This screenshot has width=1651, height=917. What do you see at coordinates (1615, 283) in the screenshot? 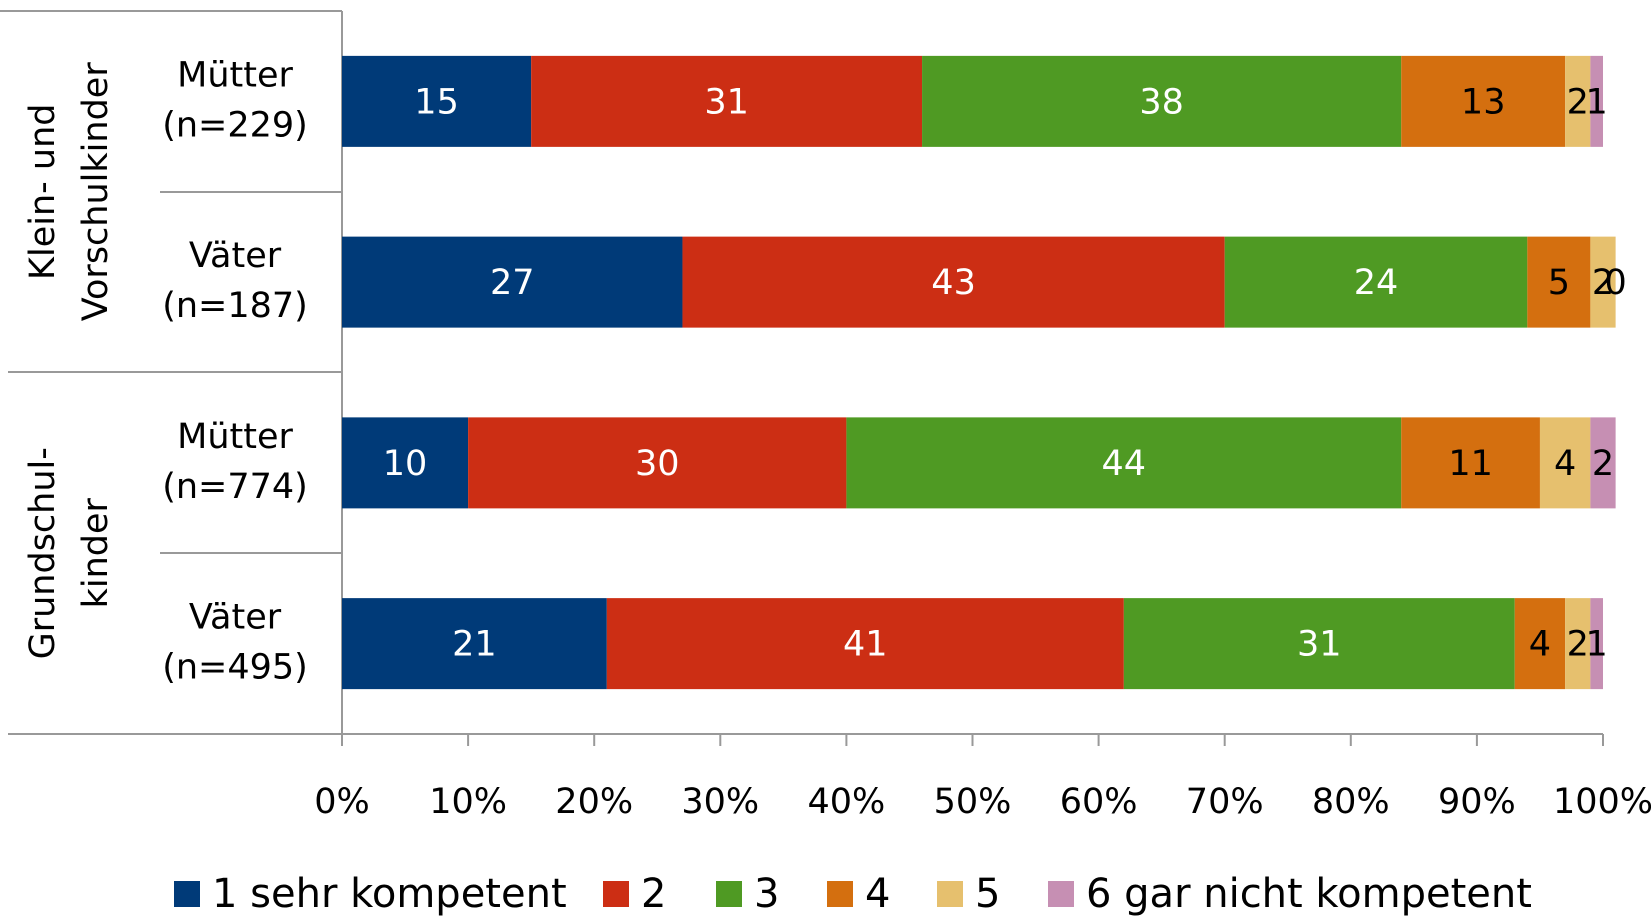
I see `data-label: 0` at bounding box center [1615, 283].